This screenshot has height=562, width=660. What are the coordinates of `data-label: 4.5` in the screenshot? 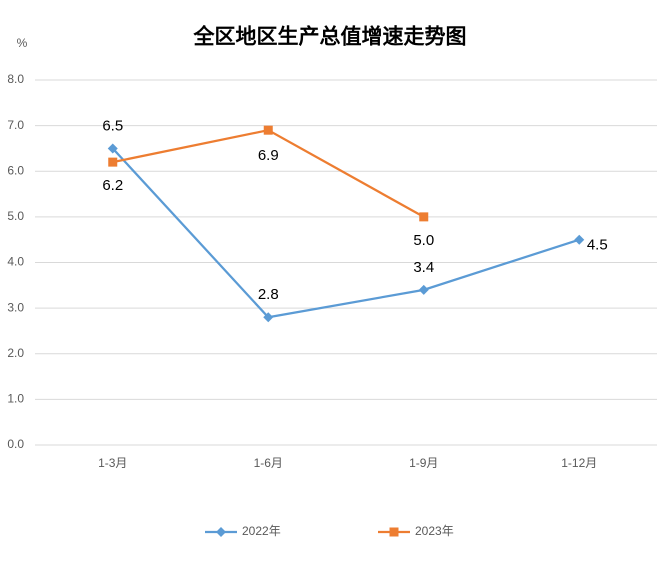 It's located at (597, 245).